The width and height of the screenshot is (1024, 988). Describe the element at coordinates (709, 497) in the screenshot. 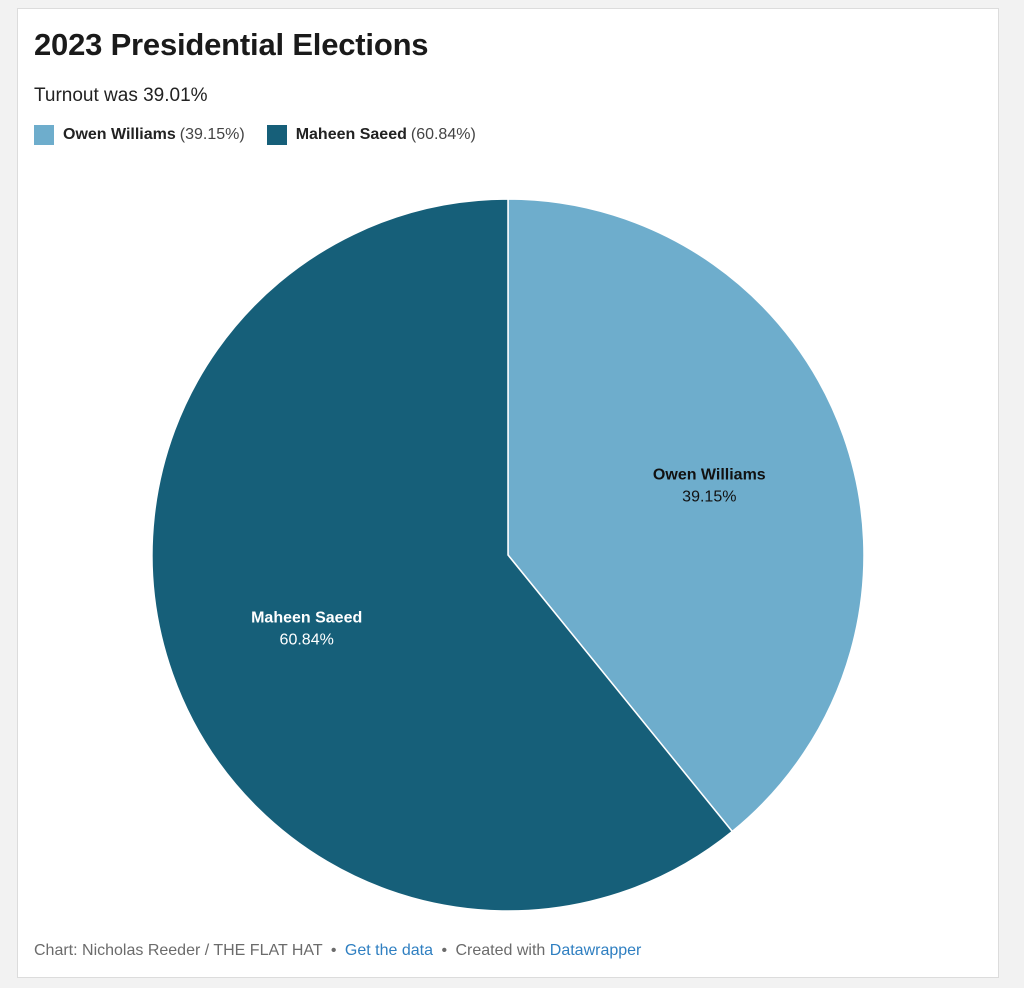

I see `slice-label-value-owen-williams: 39.15%` at that location.